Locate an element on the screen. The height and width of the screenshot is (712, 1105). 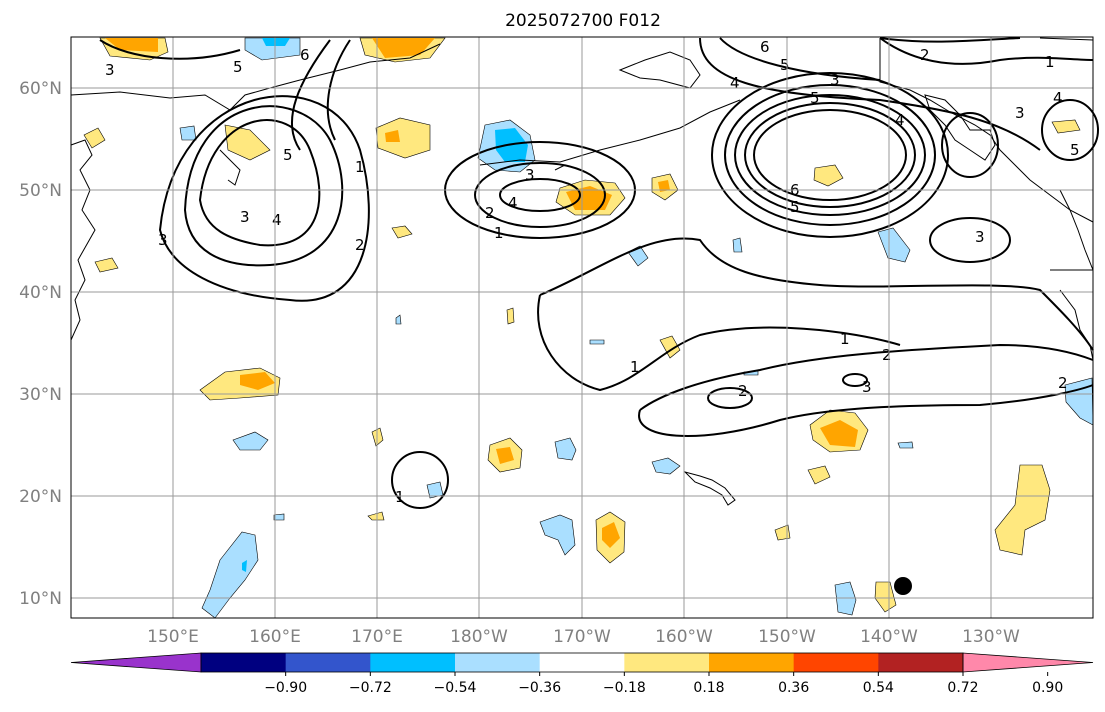
colorbar-tick-label: −0.90 is located at coordinates (285, 688).